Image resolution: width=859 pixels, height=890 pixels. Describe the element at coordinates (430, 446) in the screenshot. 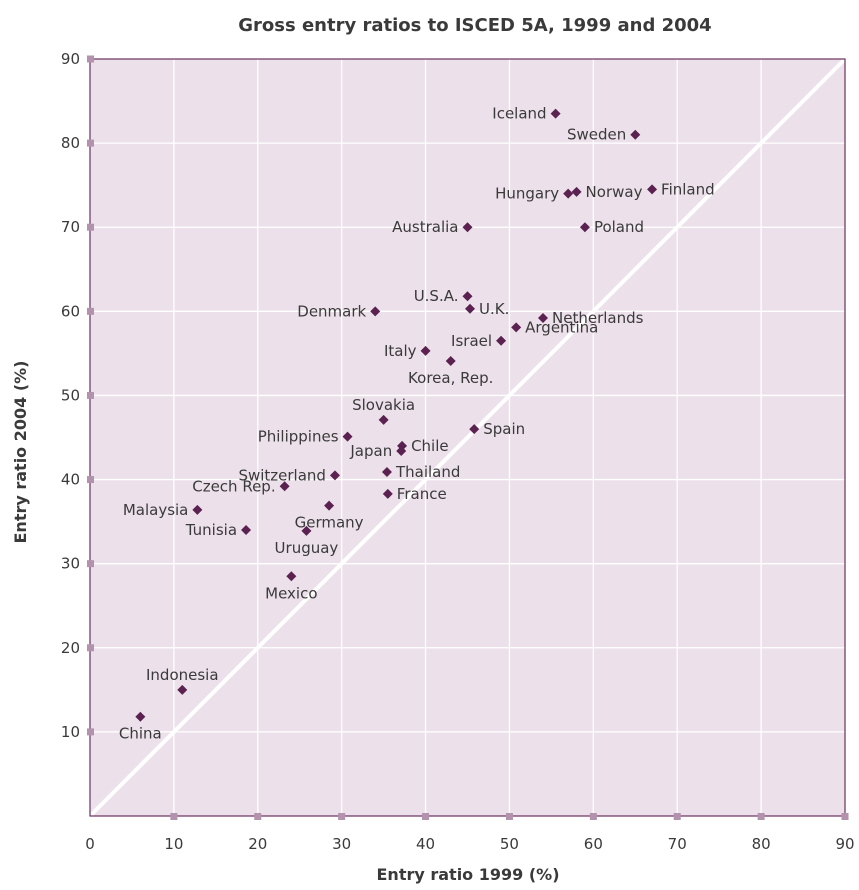

I see `point-label-chile: Chile` at that location.